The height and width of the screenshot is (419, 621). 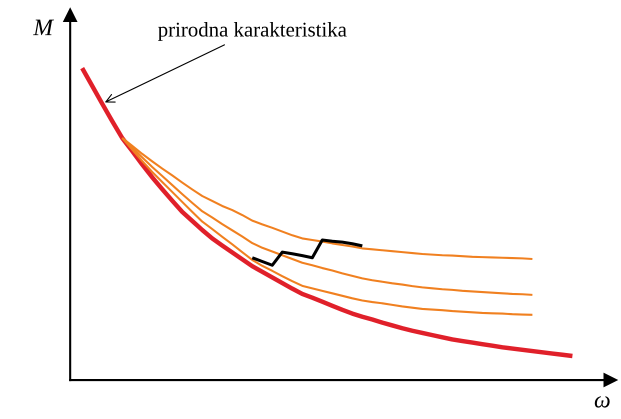 I want to click on y-axis-title: M, so click(x=43, y=28).